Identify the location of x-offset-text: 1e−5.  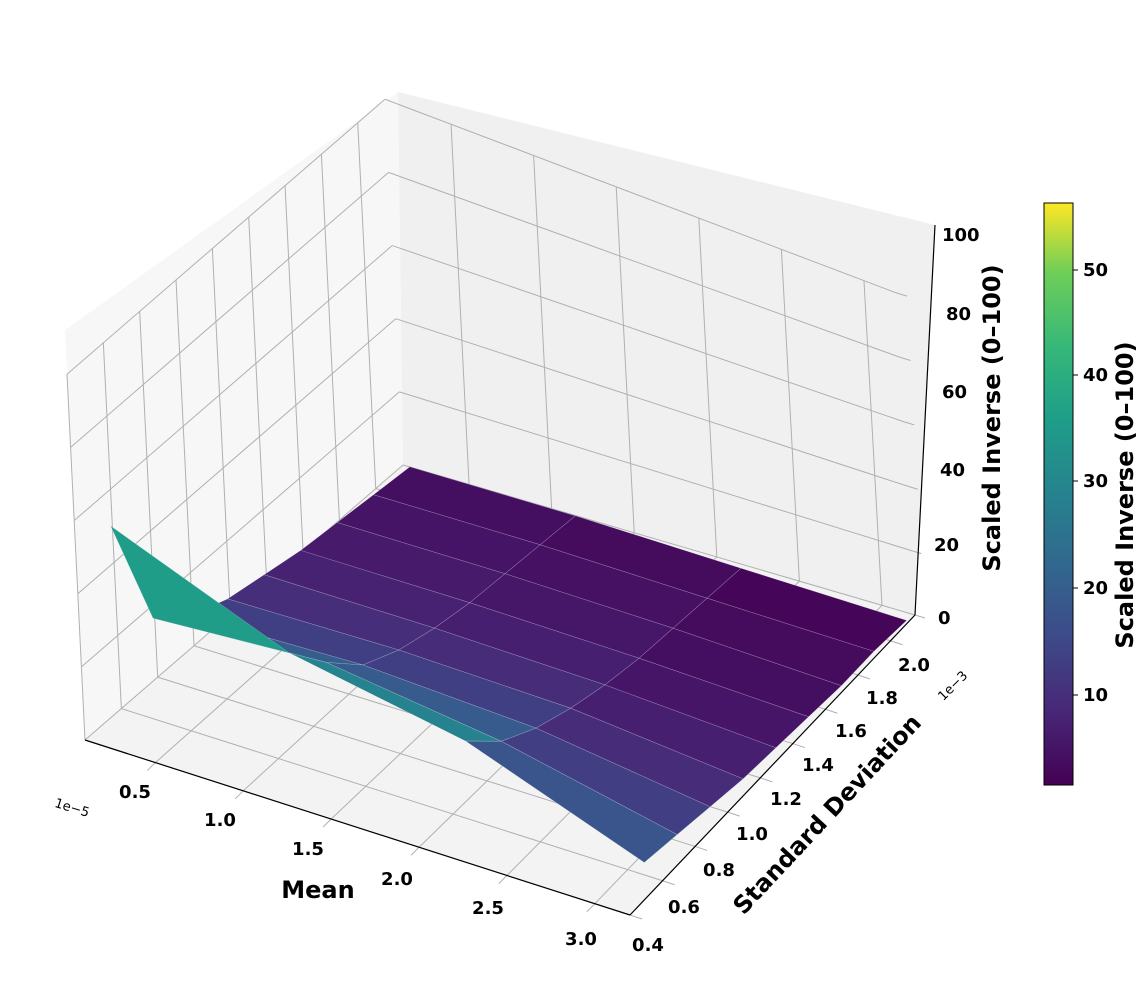
(72, 808).